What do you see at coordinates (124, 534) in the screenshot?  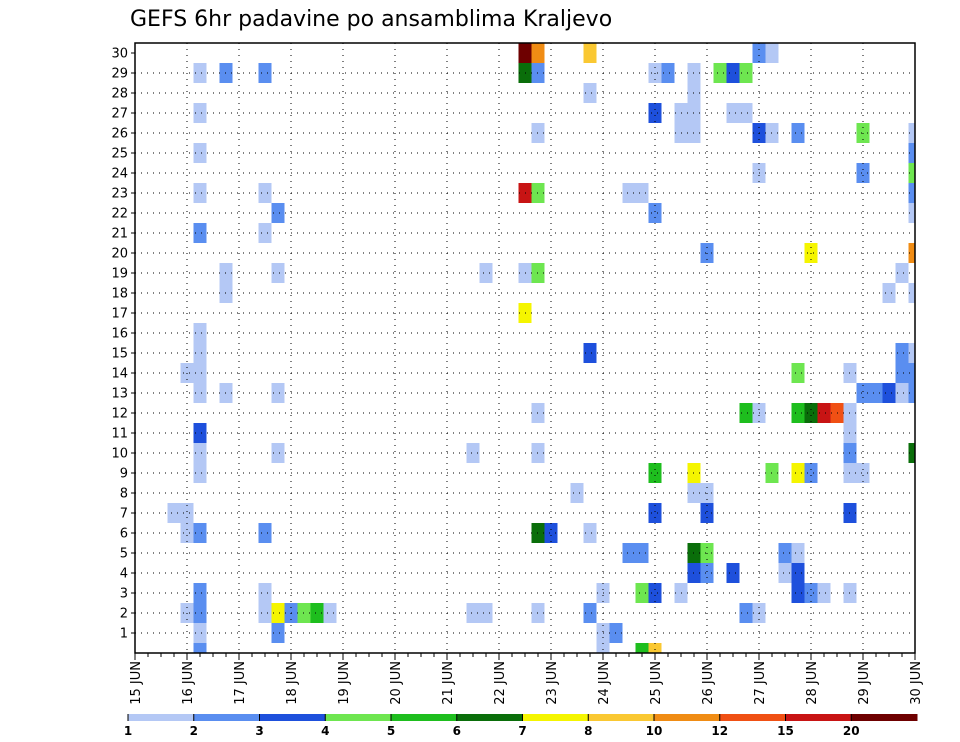 I see `y-tick-label: 6` at bounding box center [124, 534].